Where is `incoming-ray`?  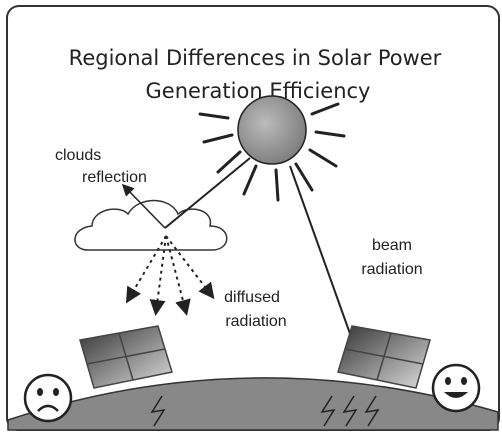 incoming-ray is located at coordinates (207, 193).